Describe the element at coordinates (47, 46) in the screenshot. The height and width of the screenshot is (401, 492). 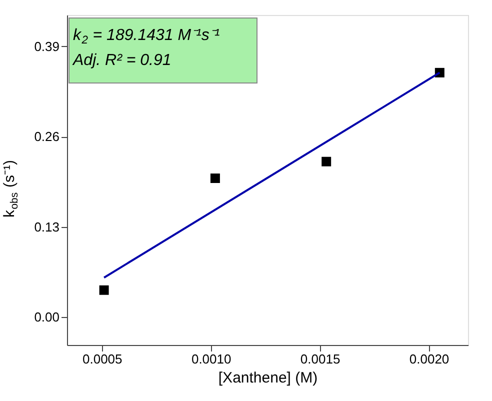
I see `y-tick-label: 0.39` at that location.